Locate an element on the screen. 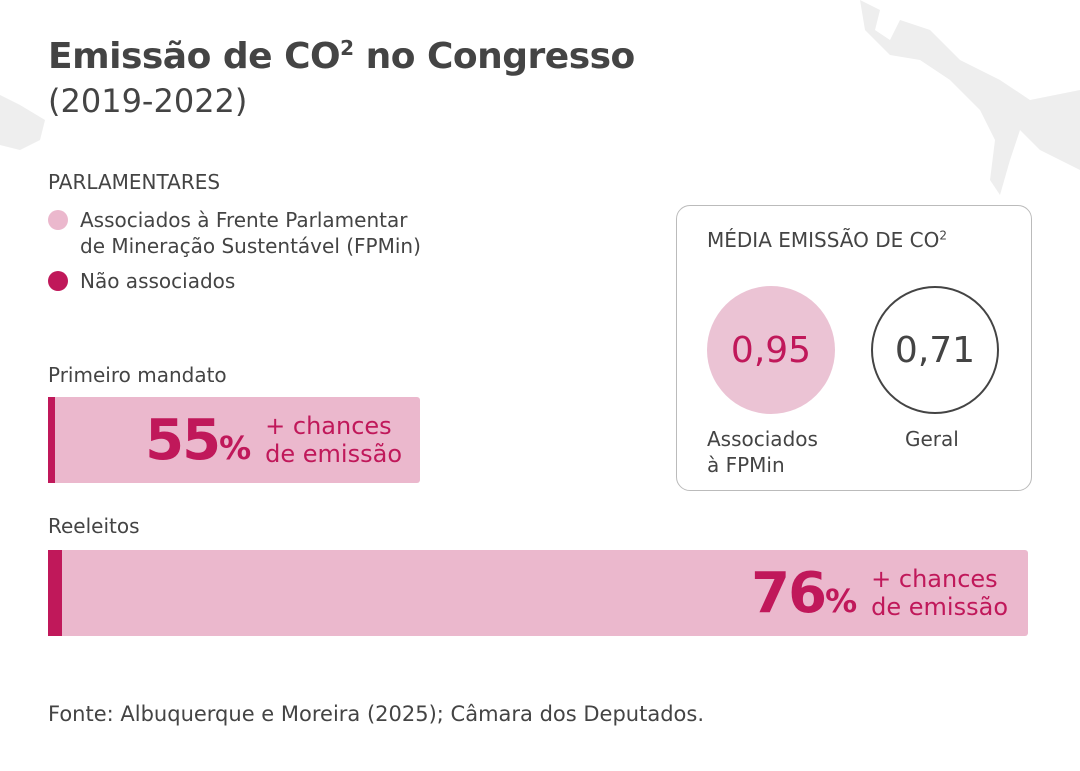 This screenshot has width=1080, height=771. circle-geral: 0,71 is located at coordinates (935, 350).